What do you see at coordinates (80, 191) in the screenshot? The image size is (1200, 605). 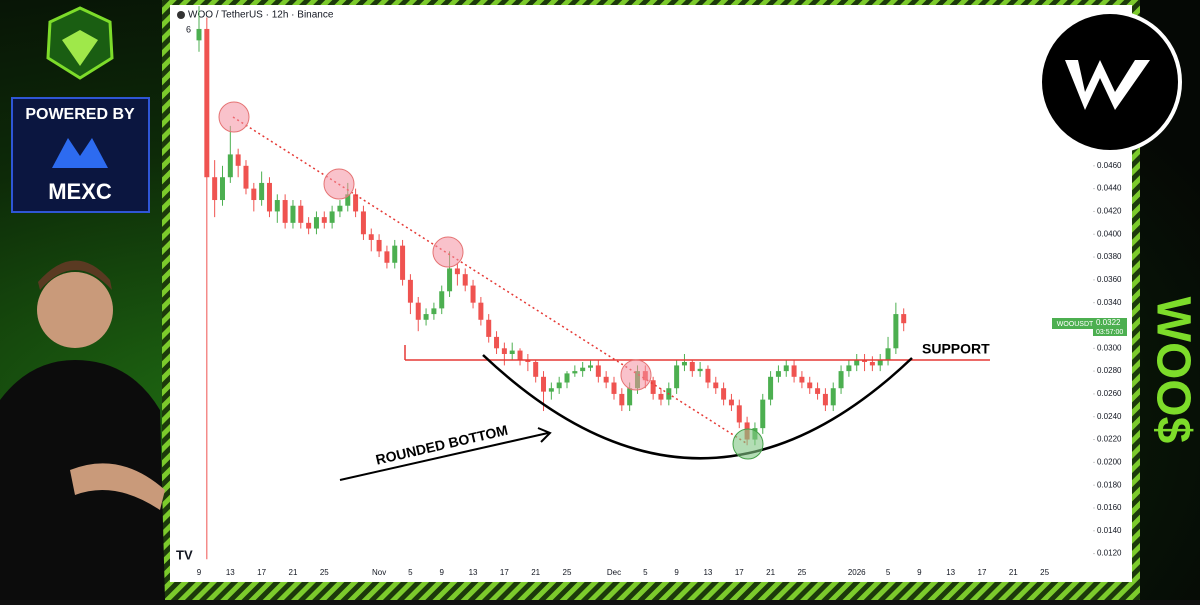 I see `exchange-name: MEXC` at bounding box center [80, 191].